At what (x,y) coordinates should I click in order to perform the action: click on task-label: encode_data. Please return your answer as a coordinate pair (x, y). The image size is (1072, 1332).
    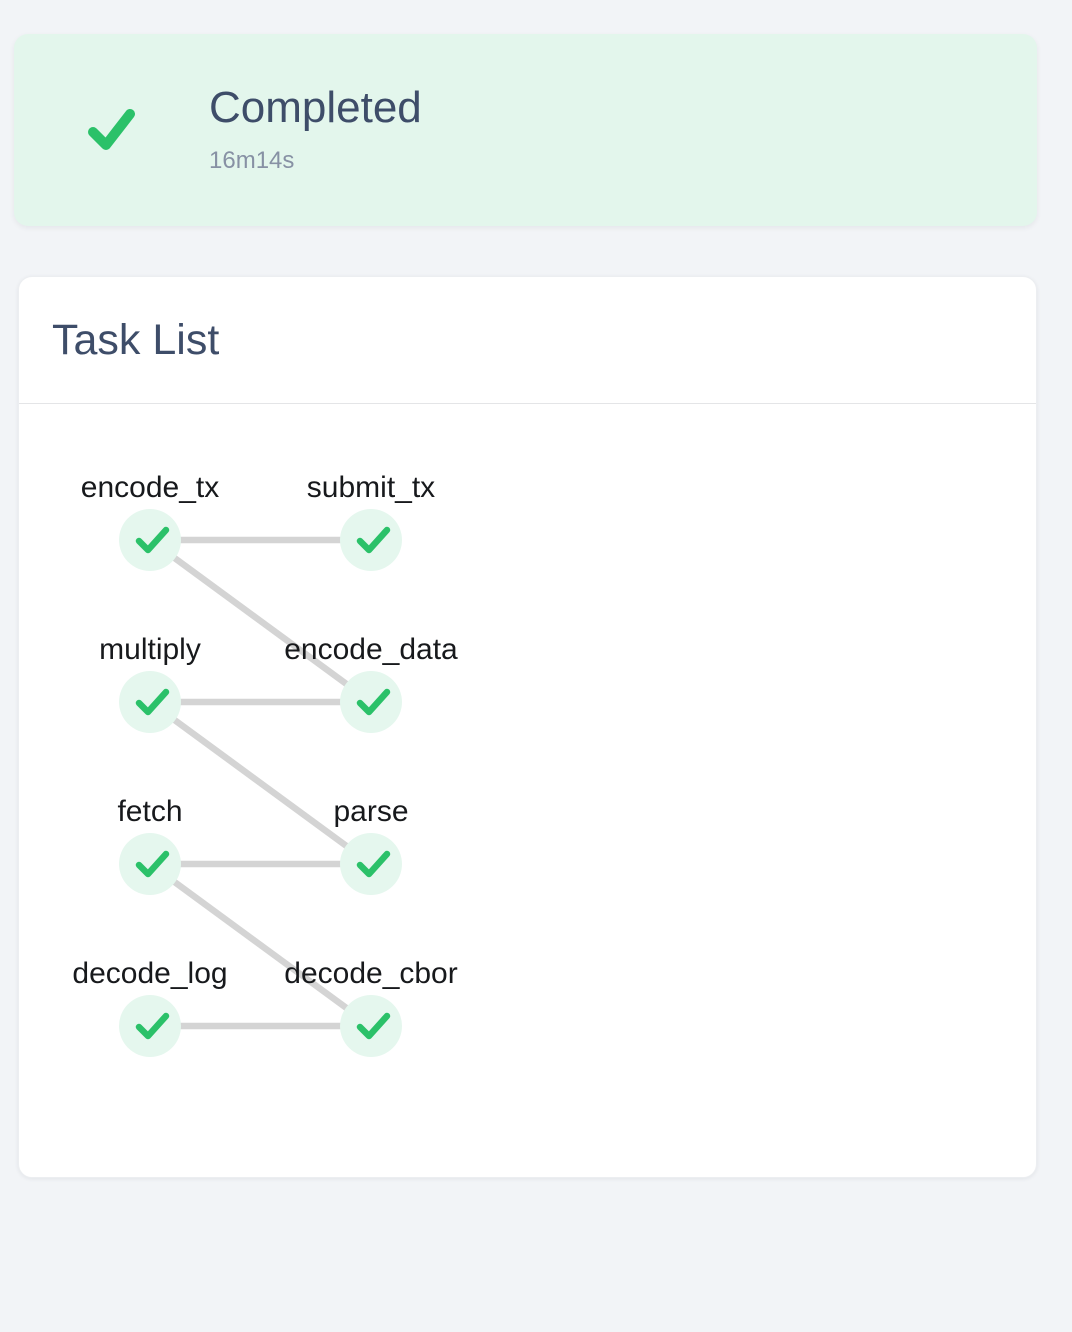
    Looking at the image, I should click on (371, 649).